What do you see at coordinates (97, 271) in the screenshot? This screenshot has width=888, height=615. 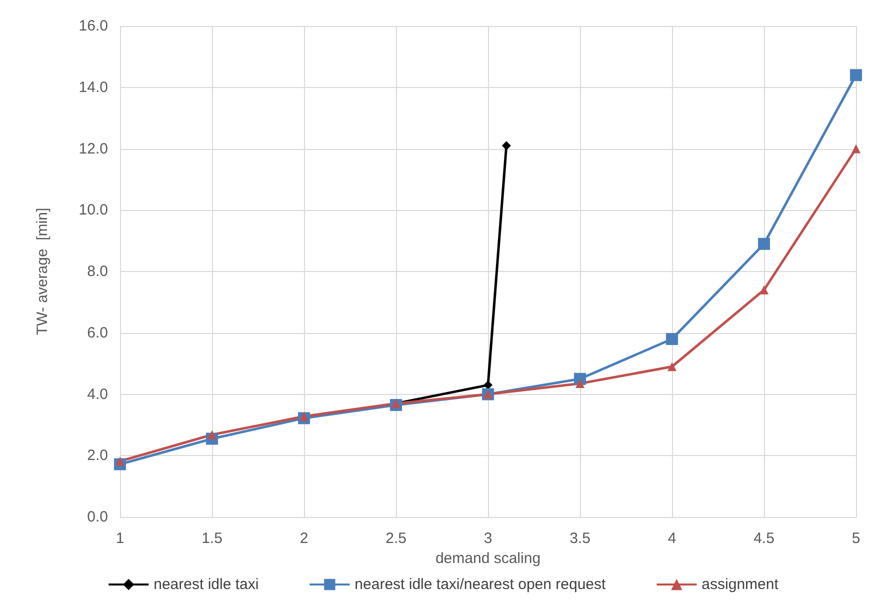 I see `y-tick-label: 8.0` at bounding box center [97, 271].